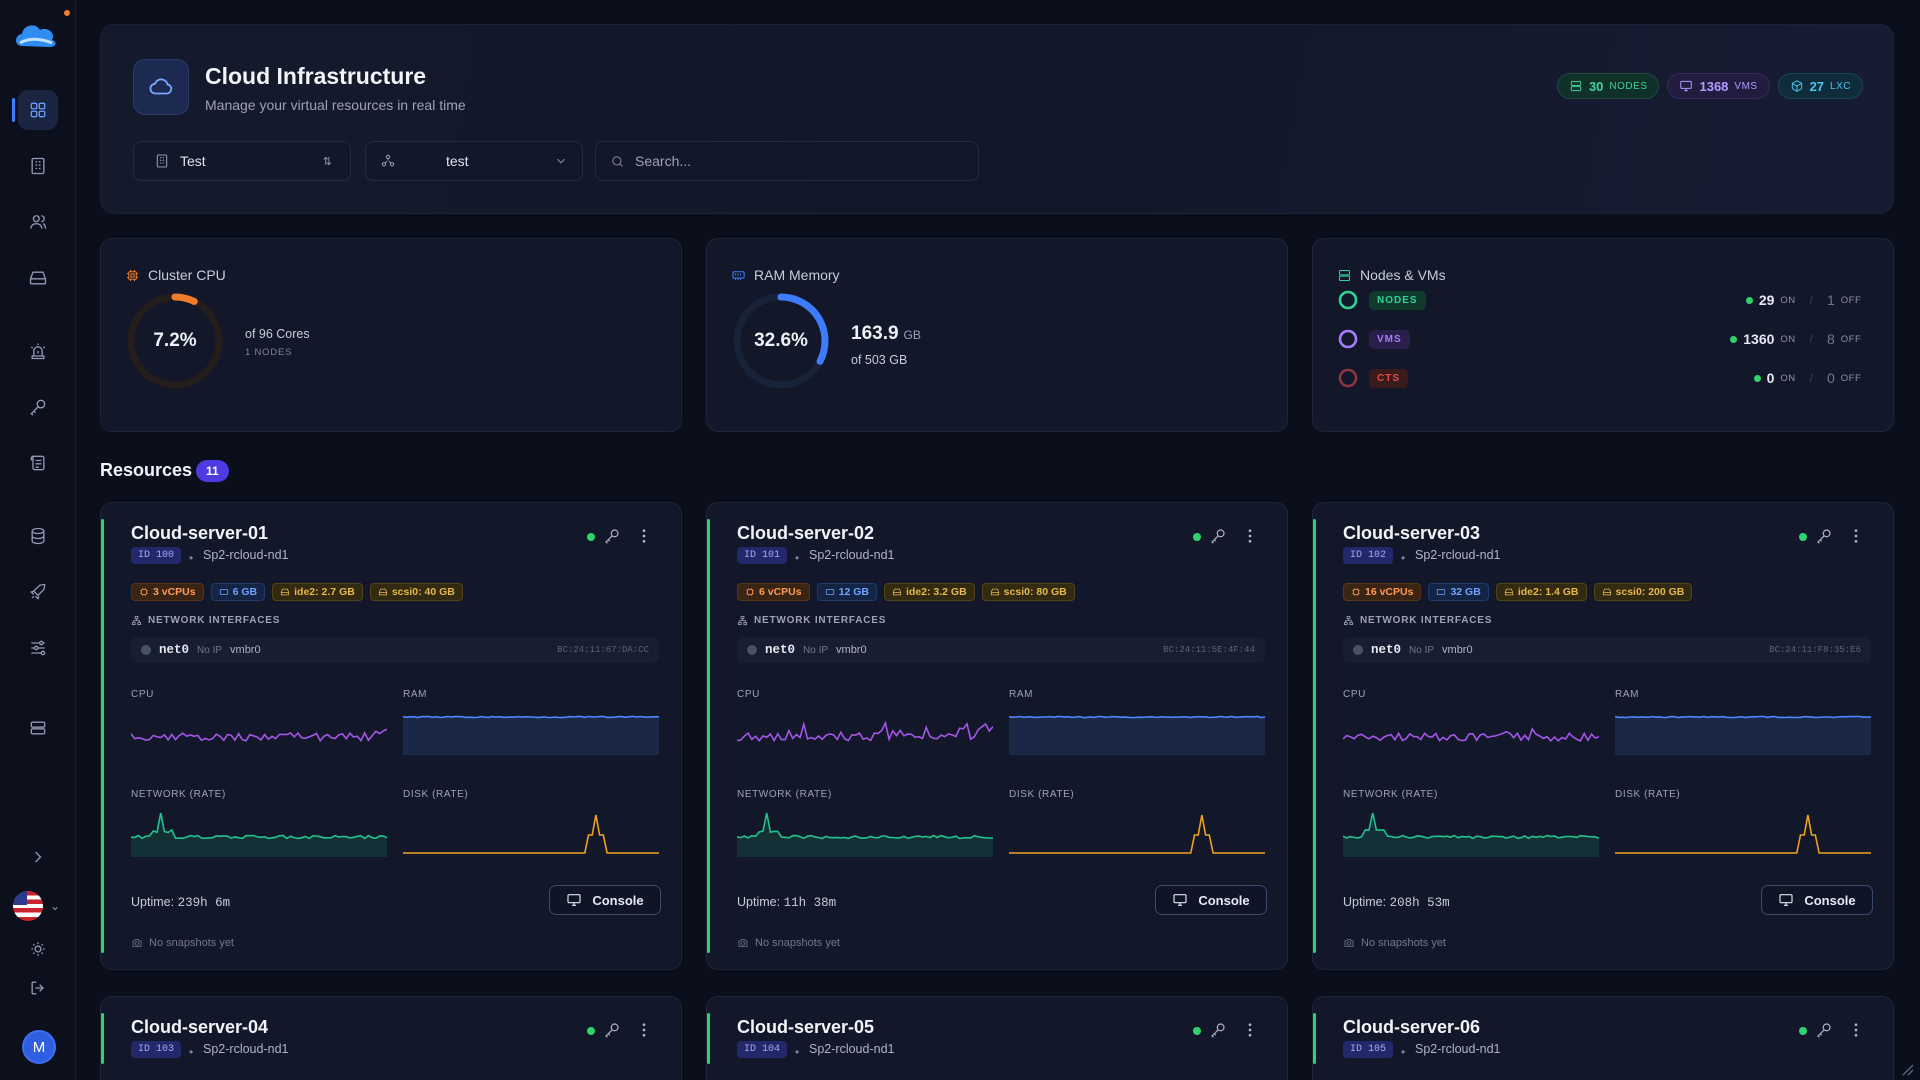 The height and width of the screenshot is (1080, 1920). Describe the element at coordinates (997, 1038) in the screenshot. I see `server-card: Cloud-server-05 ID 104 • Sp2-rcloud-nd1` at that location.